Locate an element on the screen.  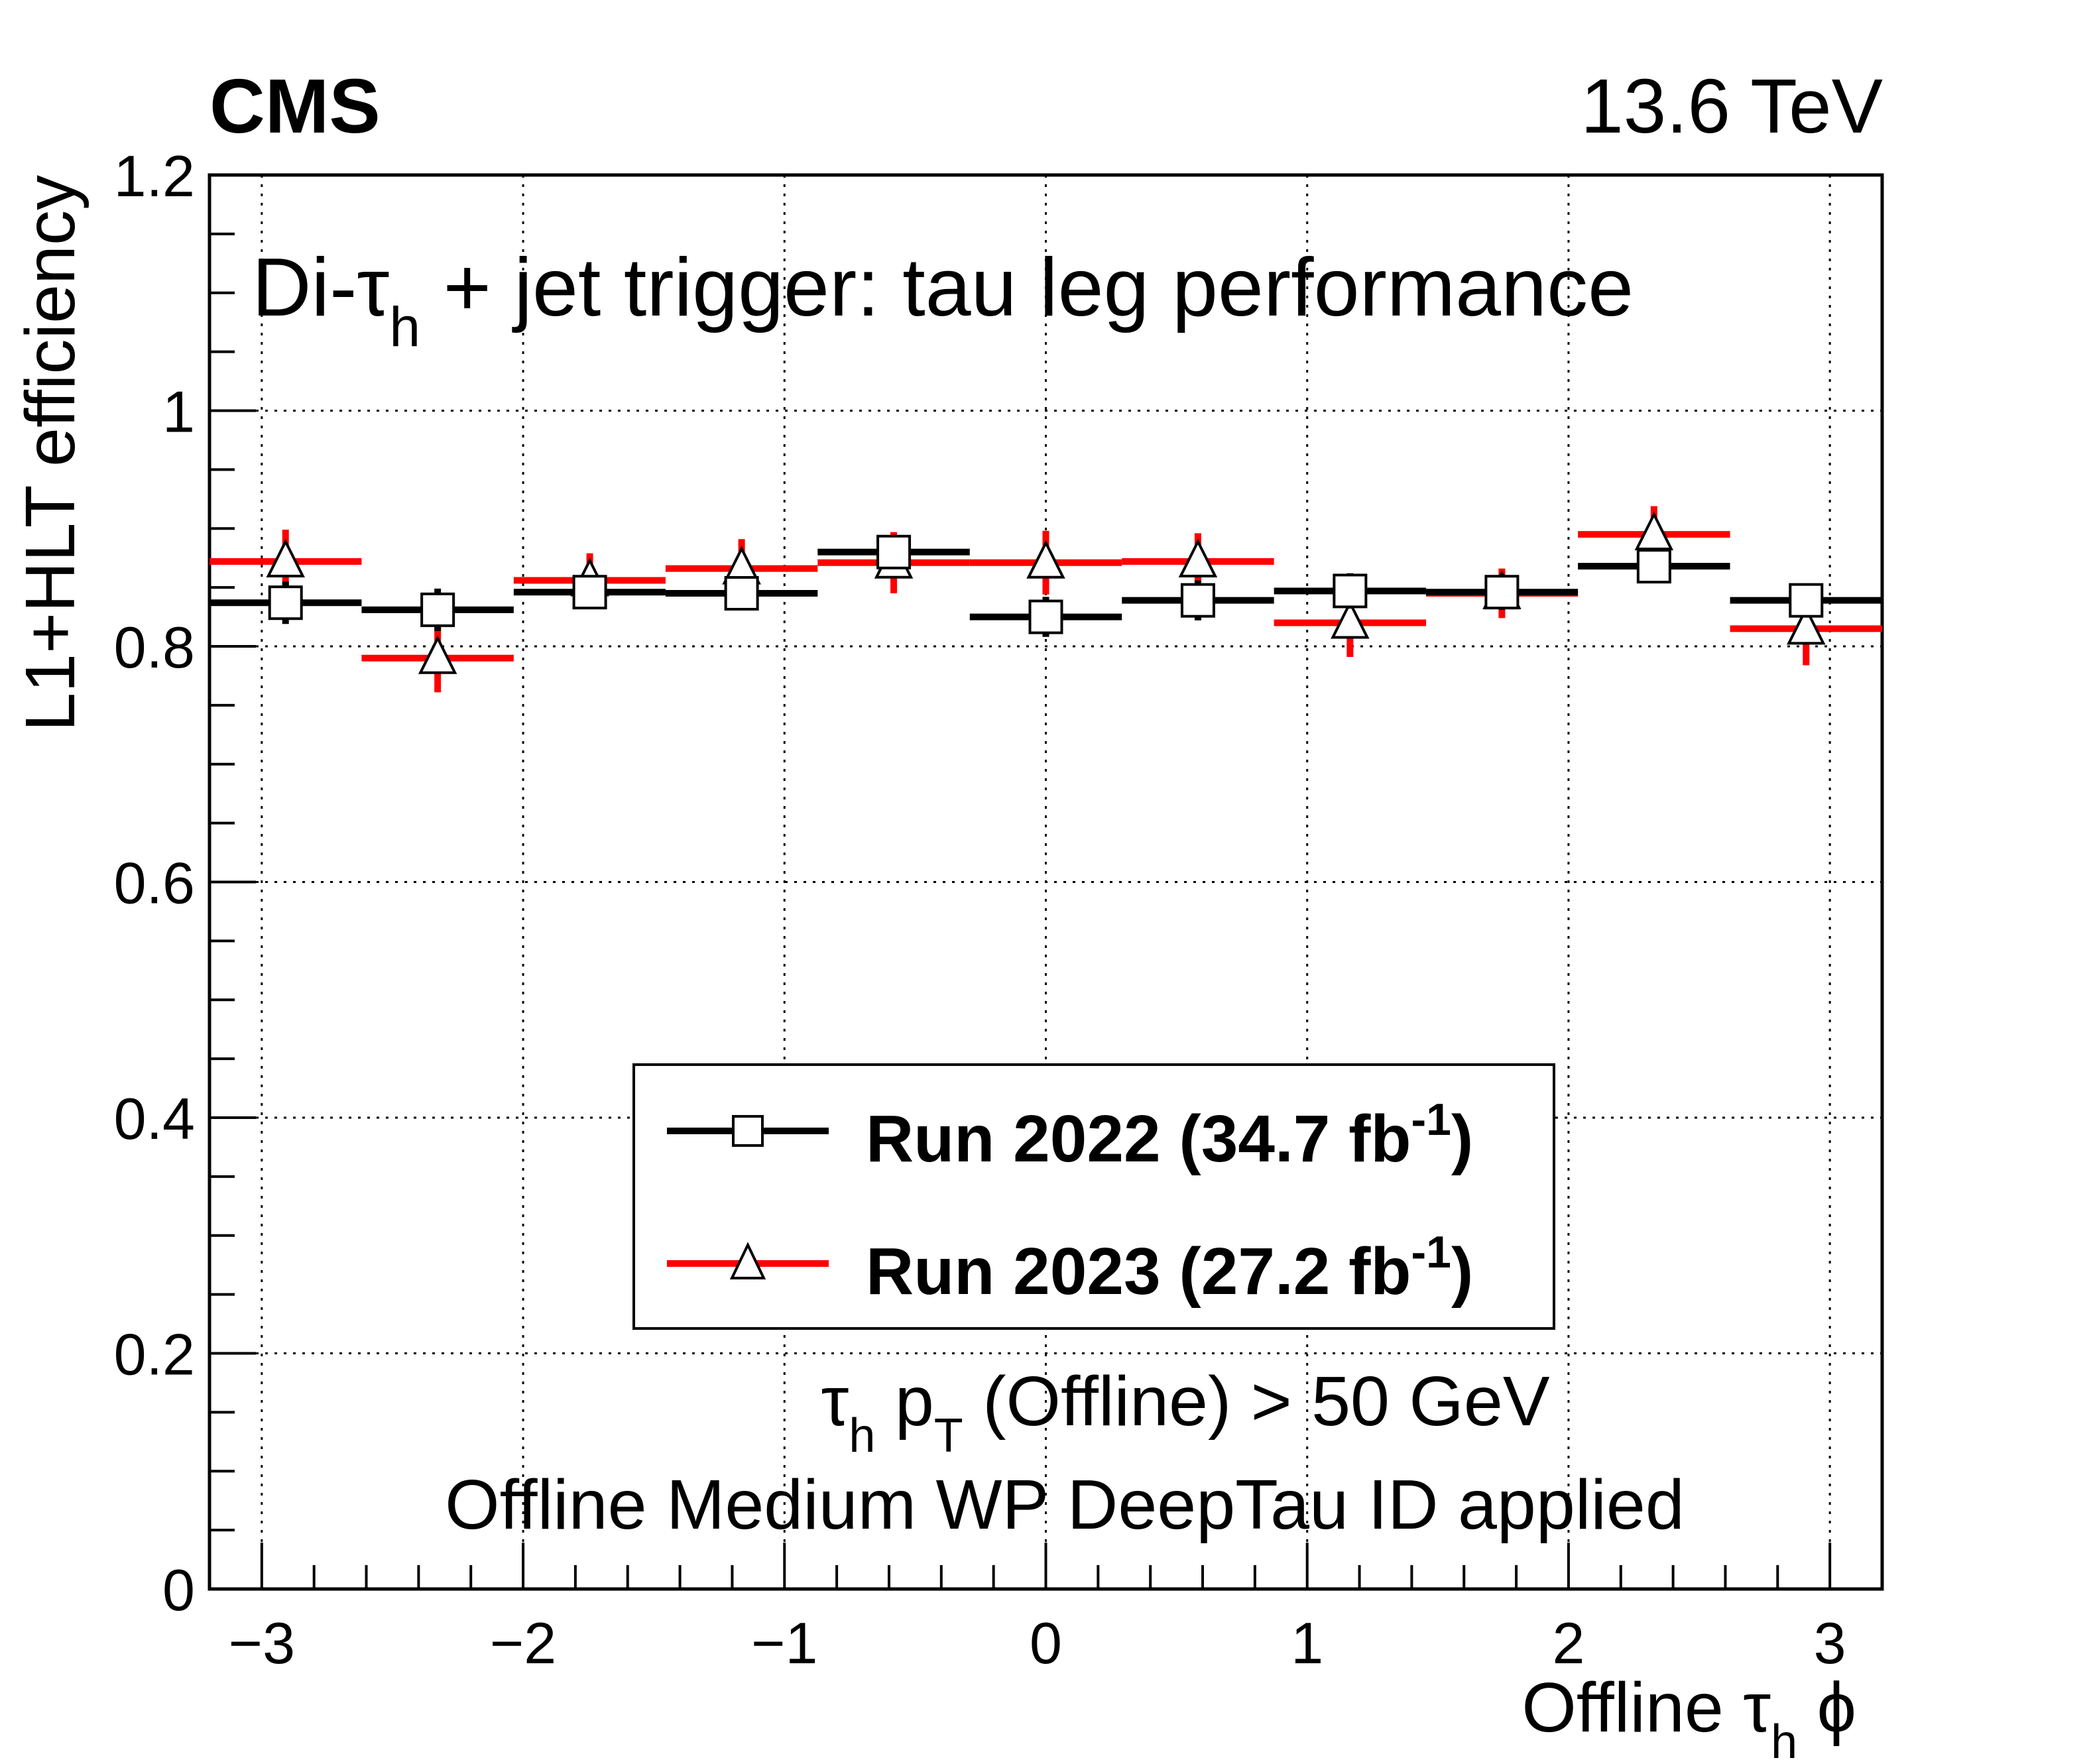
y-tick-label: 1 is located at coordinates (178, 412).